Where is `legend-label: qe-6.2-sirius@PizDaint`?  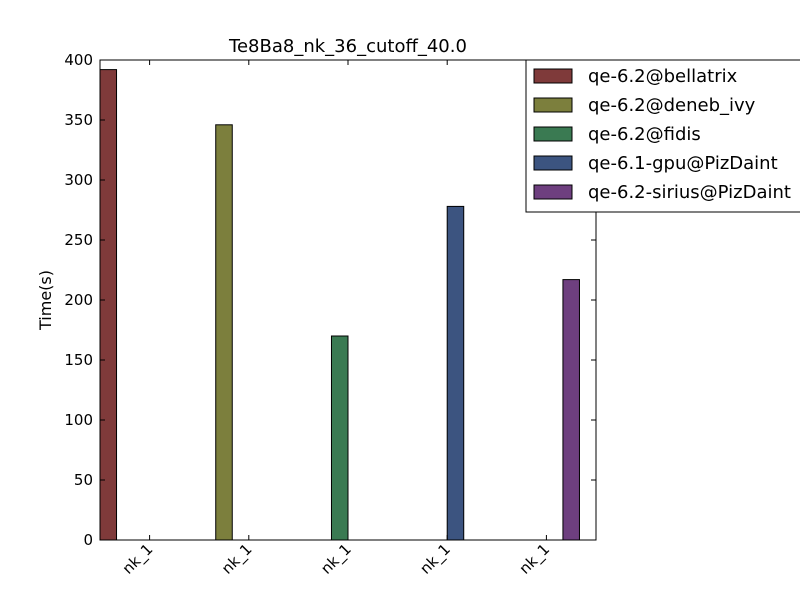 legend-label: qe-6.2-sirius@PizDaint is located at coordinates (689, 192).